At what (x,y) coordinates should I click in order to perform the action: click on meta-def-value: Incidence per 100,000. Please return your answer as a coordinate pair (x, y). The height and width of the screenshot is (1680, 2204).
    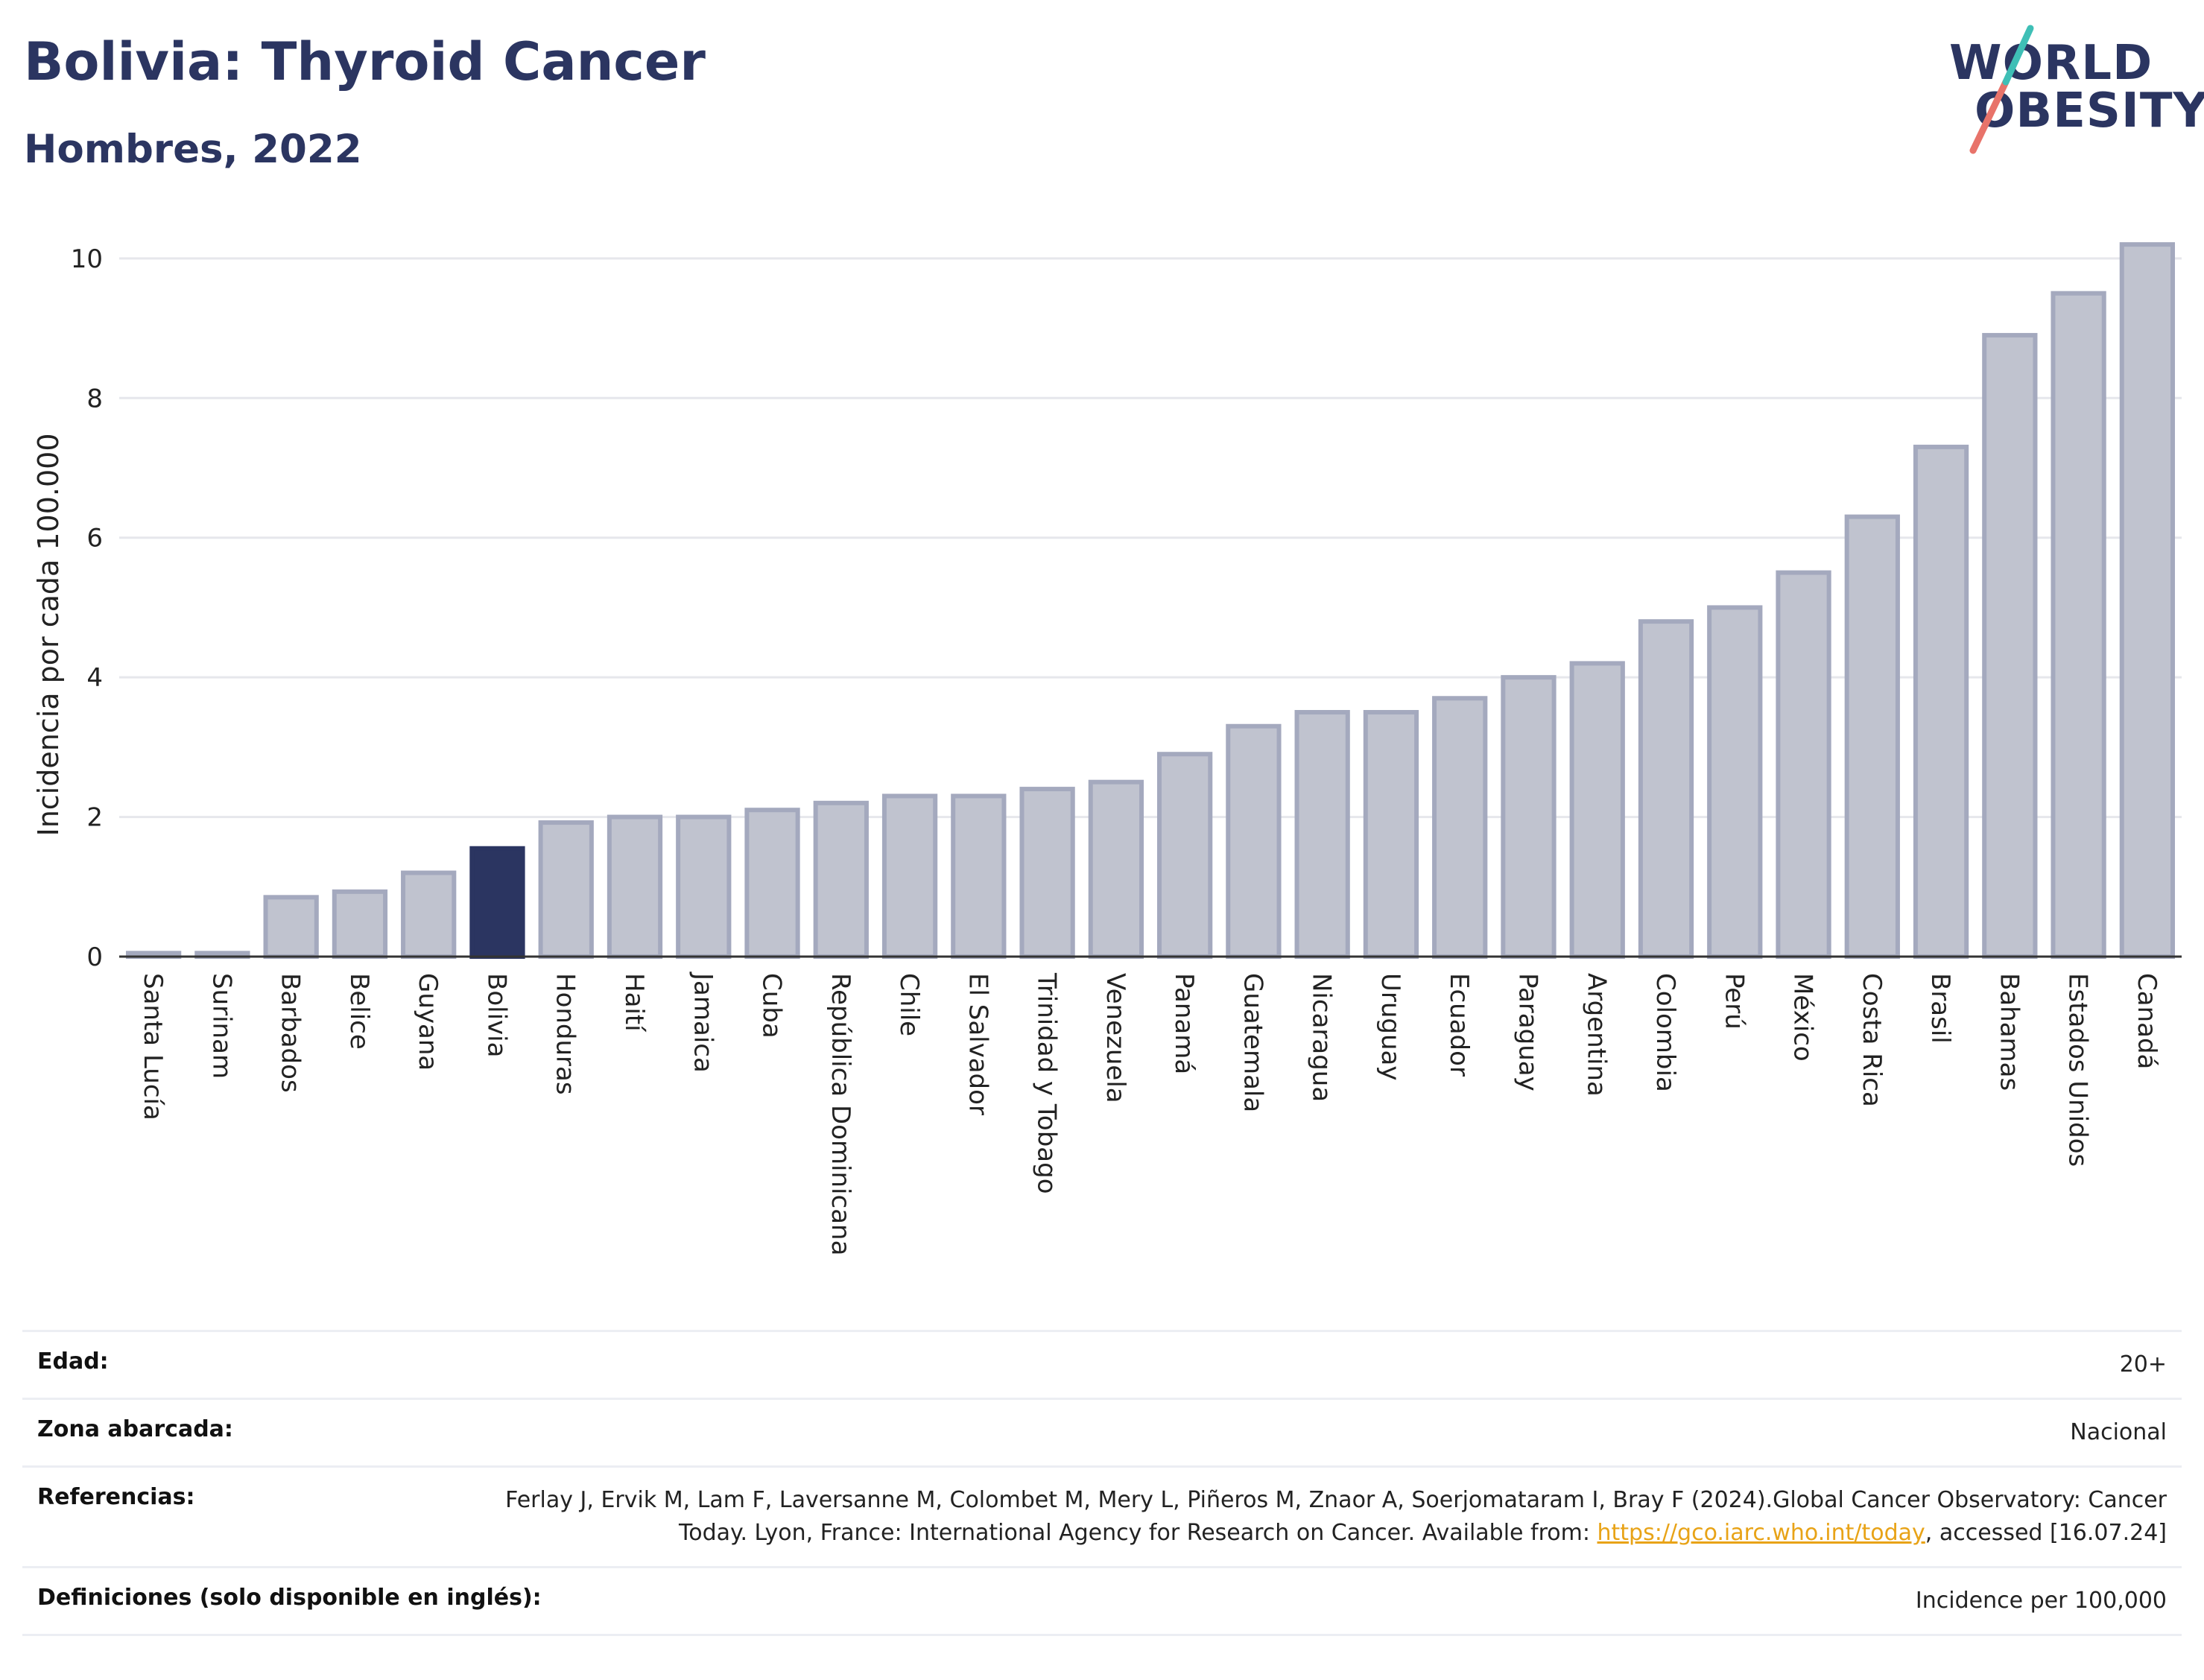
    Looking at the image, I should click on (2041, 1601).